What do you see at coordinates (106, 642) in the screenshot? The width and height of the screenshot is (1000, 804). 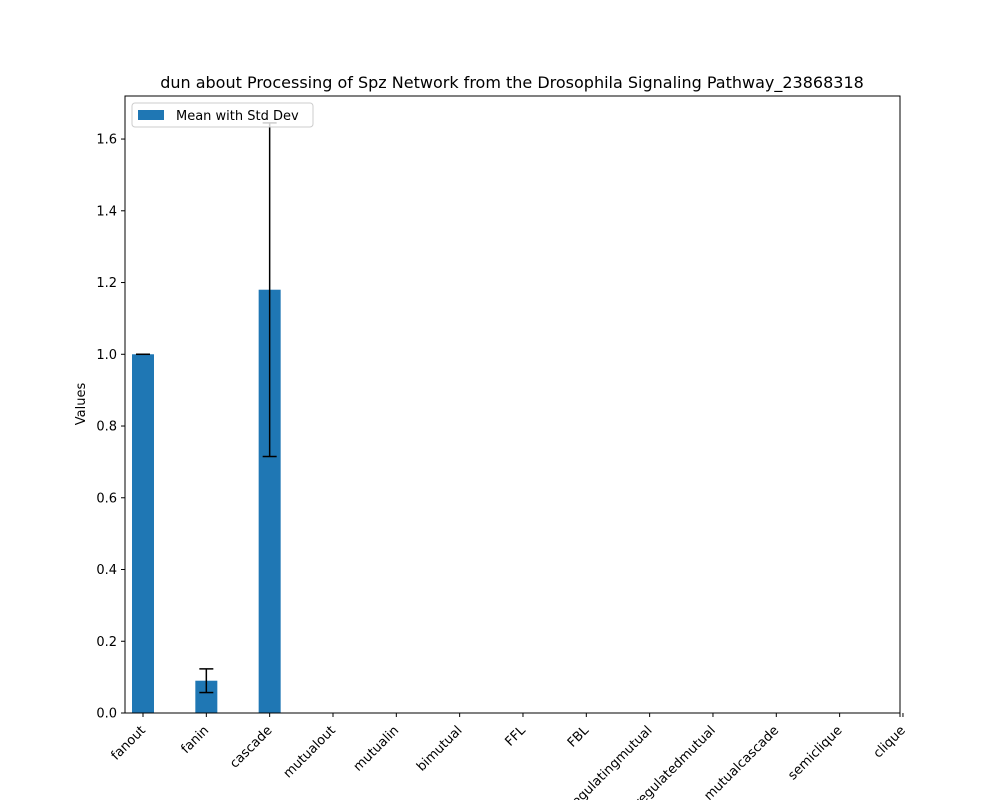 I see `y-tick-label: 0.2` at bounding box center [106, 642].